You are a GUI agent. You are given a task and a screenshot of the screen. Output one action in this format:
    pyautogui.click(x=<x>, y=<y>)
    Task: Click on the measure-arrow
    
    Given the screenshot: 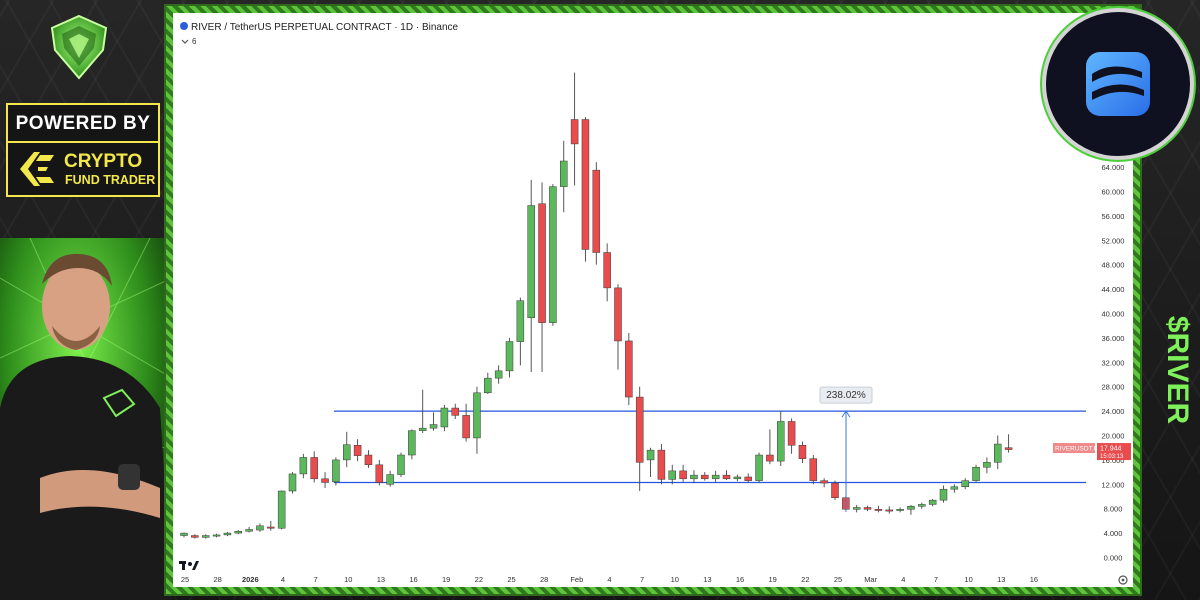 What is the action you would take?
    pyautogui.click(x=846, y=414)
    